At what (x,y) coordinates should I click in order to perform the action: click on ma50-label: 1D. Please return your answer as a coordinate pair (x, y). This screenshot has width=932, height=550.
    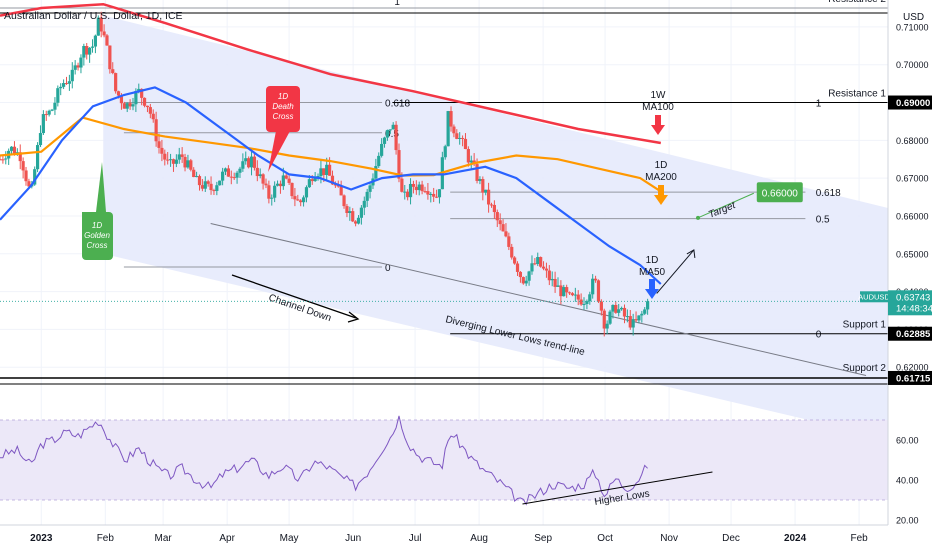
    Looking at the image, I should click on (652, 260).